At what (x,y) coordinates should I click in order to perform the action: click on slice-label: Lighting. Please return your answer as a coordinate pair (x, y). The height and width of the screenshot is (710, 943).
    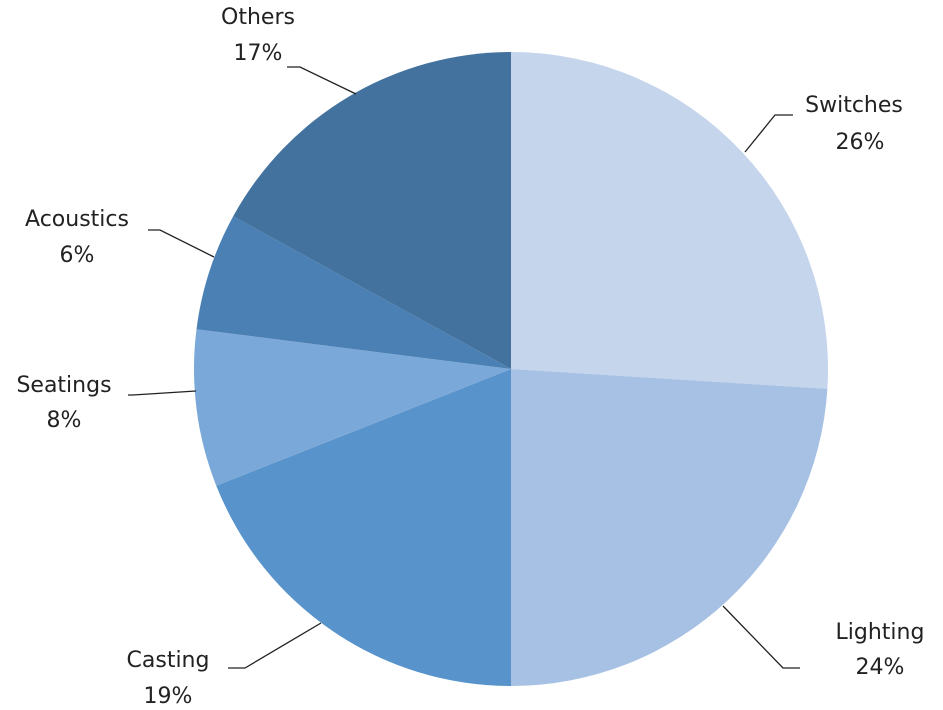
    Looking at the image, I should click on (880, 632).